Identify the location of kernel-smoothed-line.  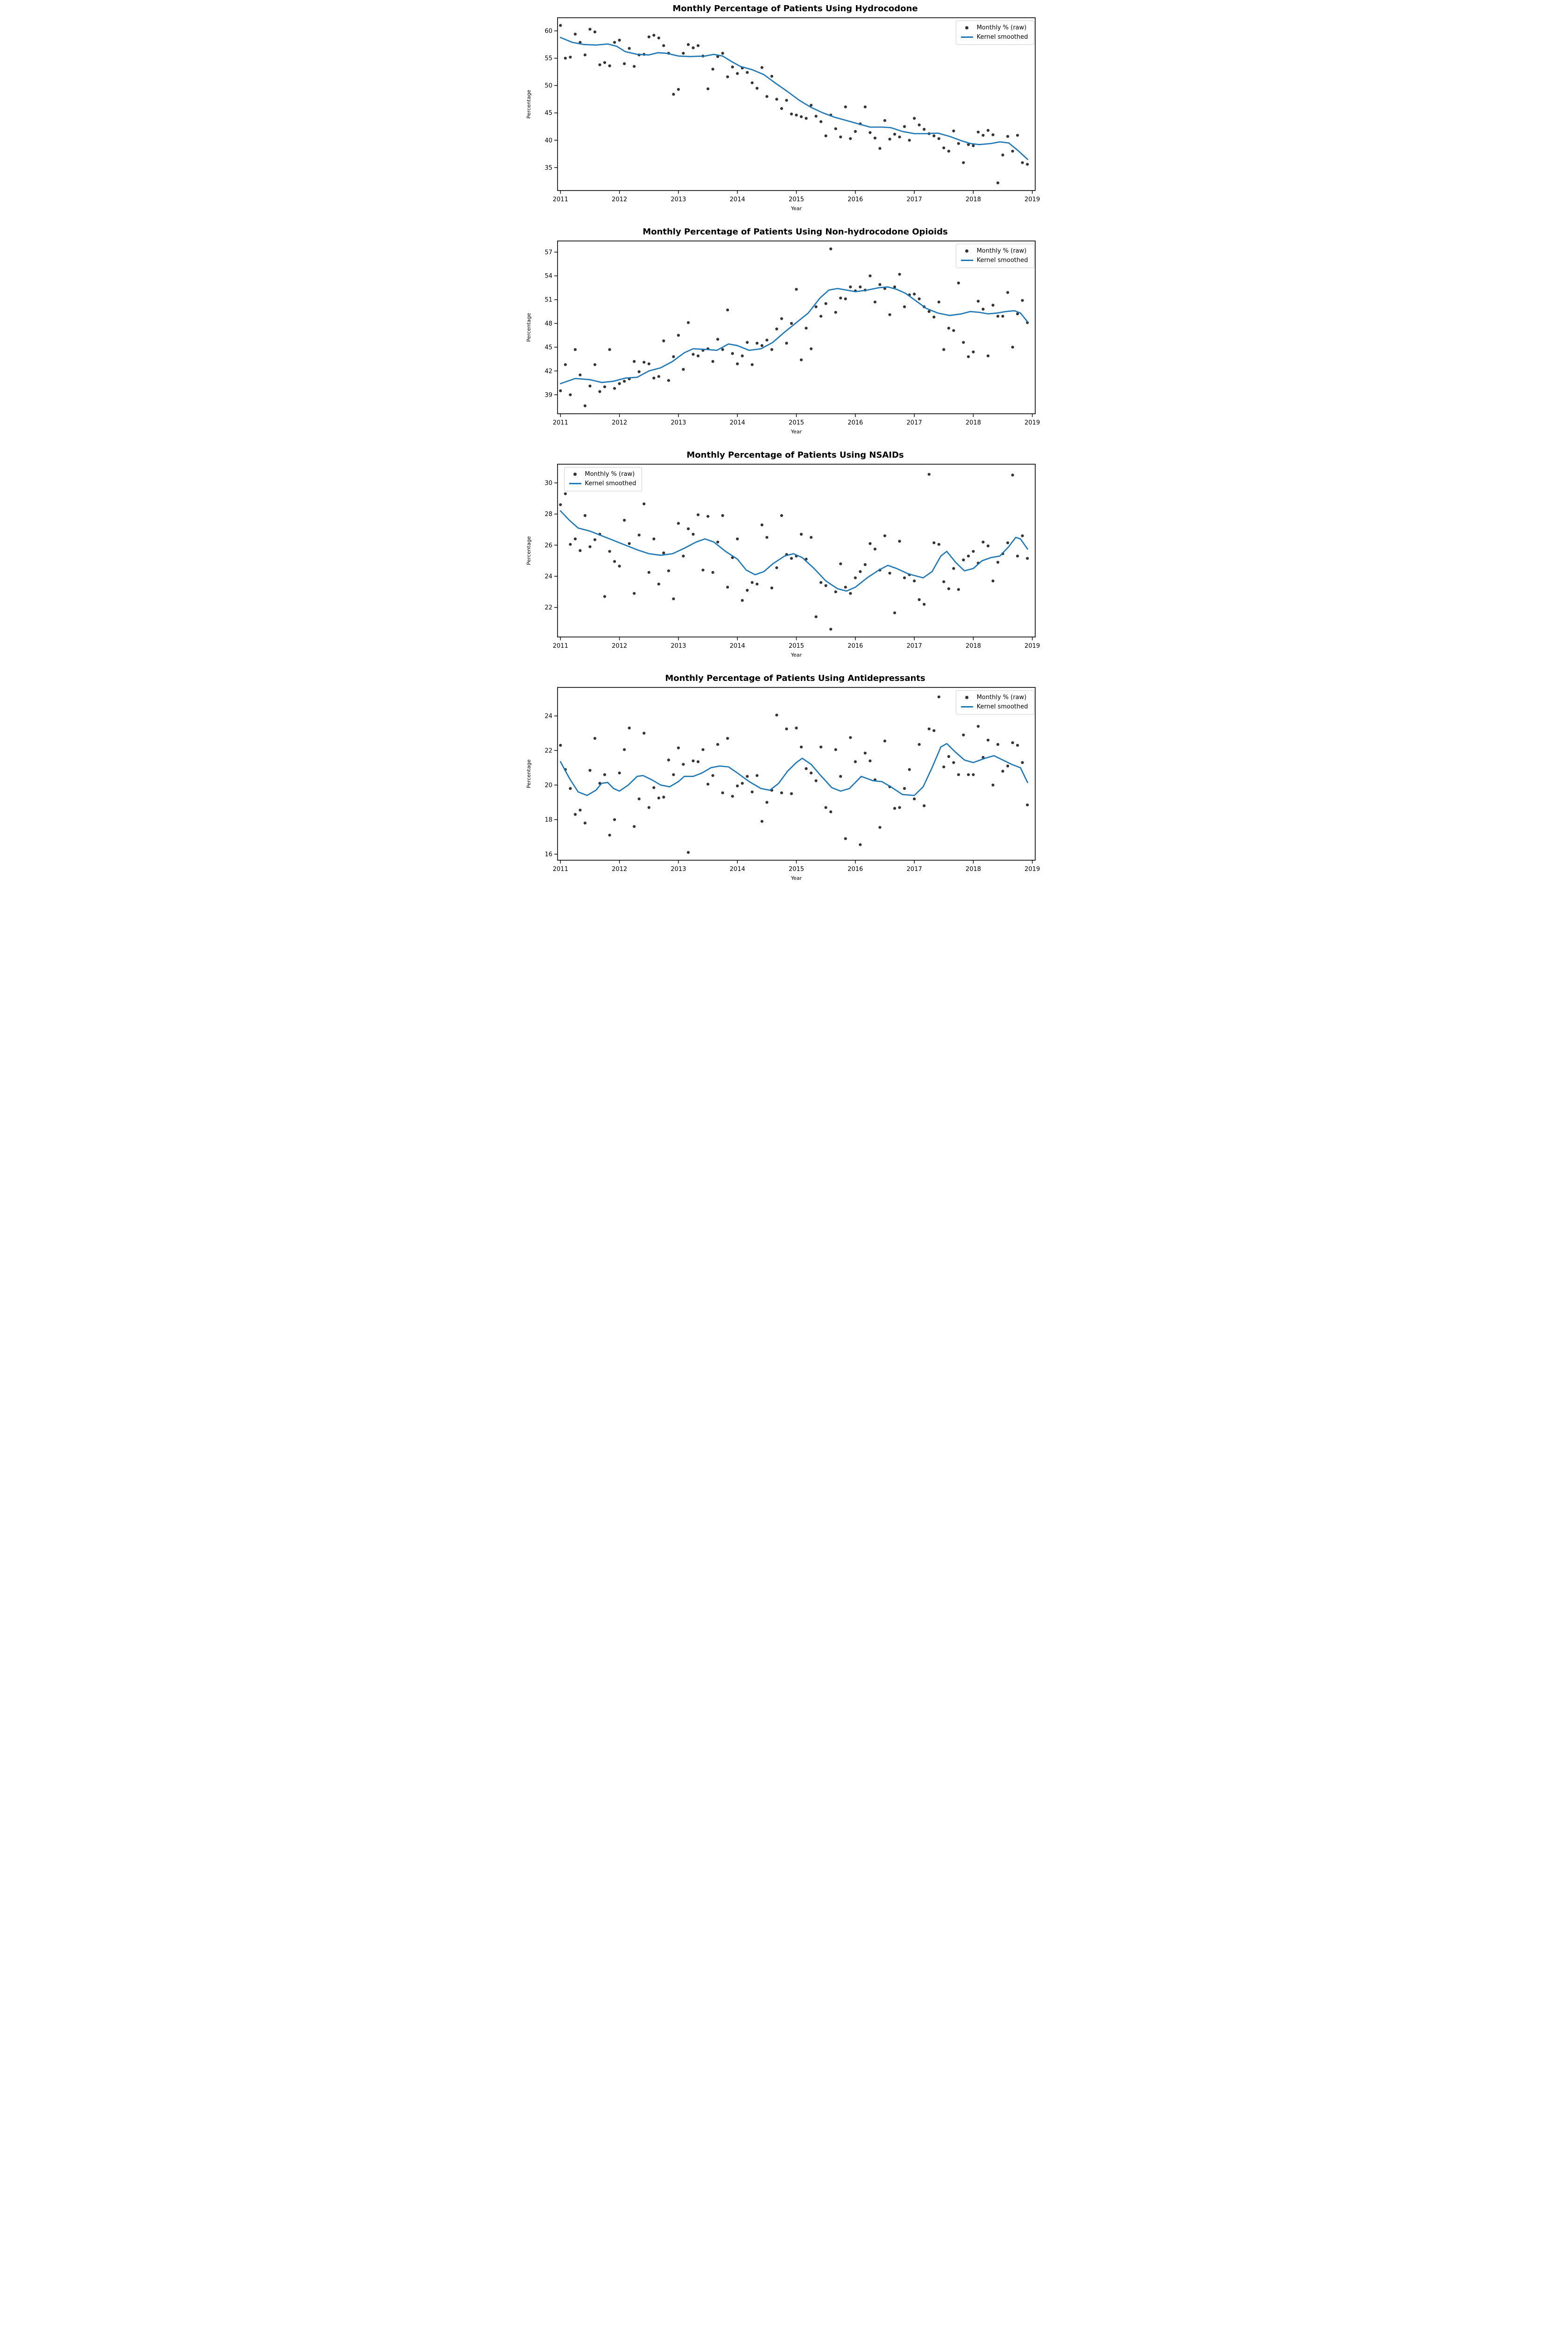
(793, 98).